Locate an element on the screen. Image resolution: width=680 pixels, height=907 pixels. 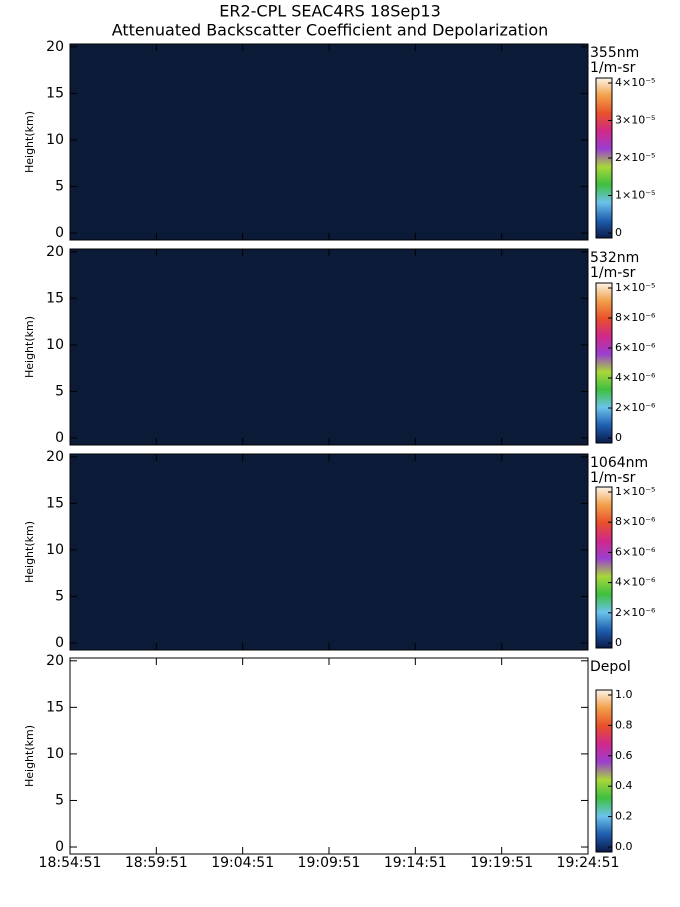
colorbar-tick-label: 0.4 is located at coordinates (624, 785).